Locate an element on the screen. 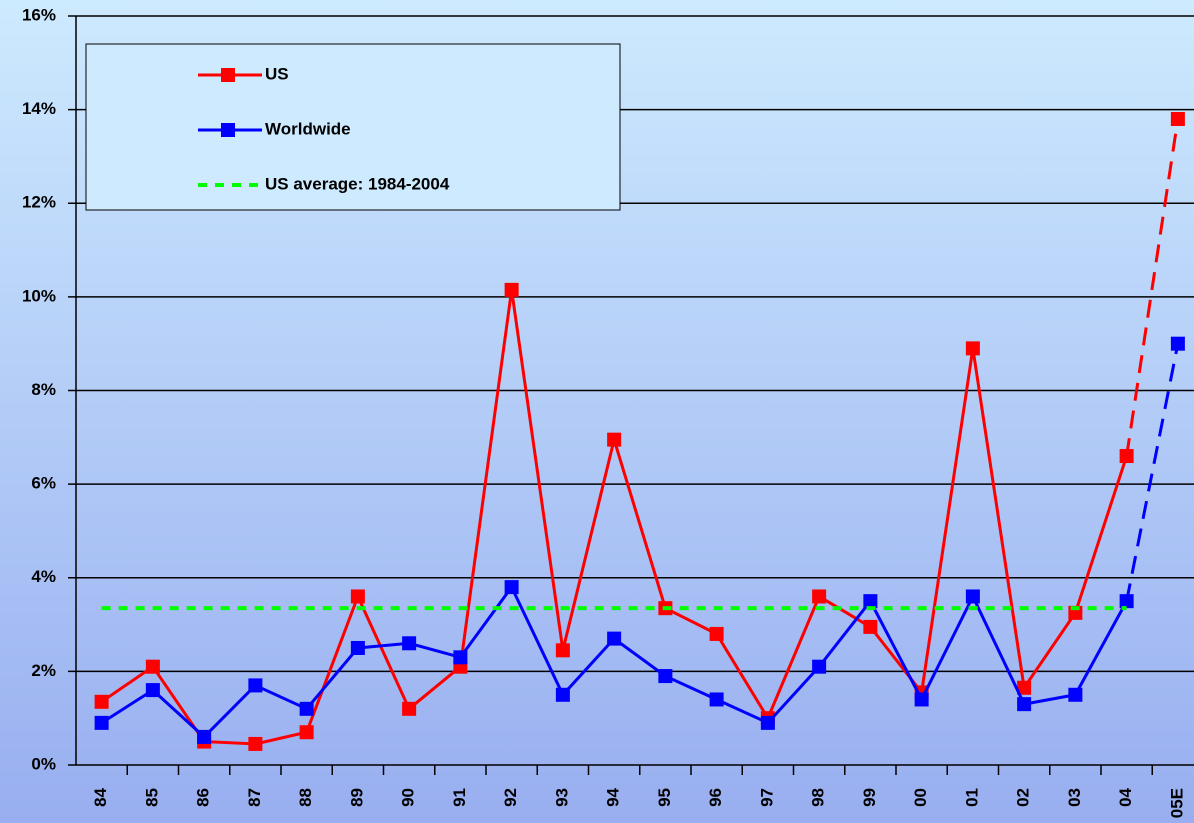 The height and width of the screenshot is (823, 1194). x-tick-label: 95 is located at coordinates (664, 797).